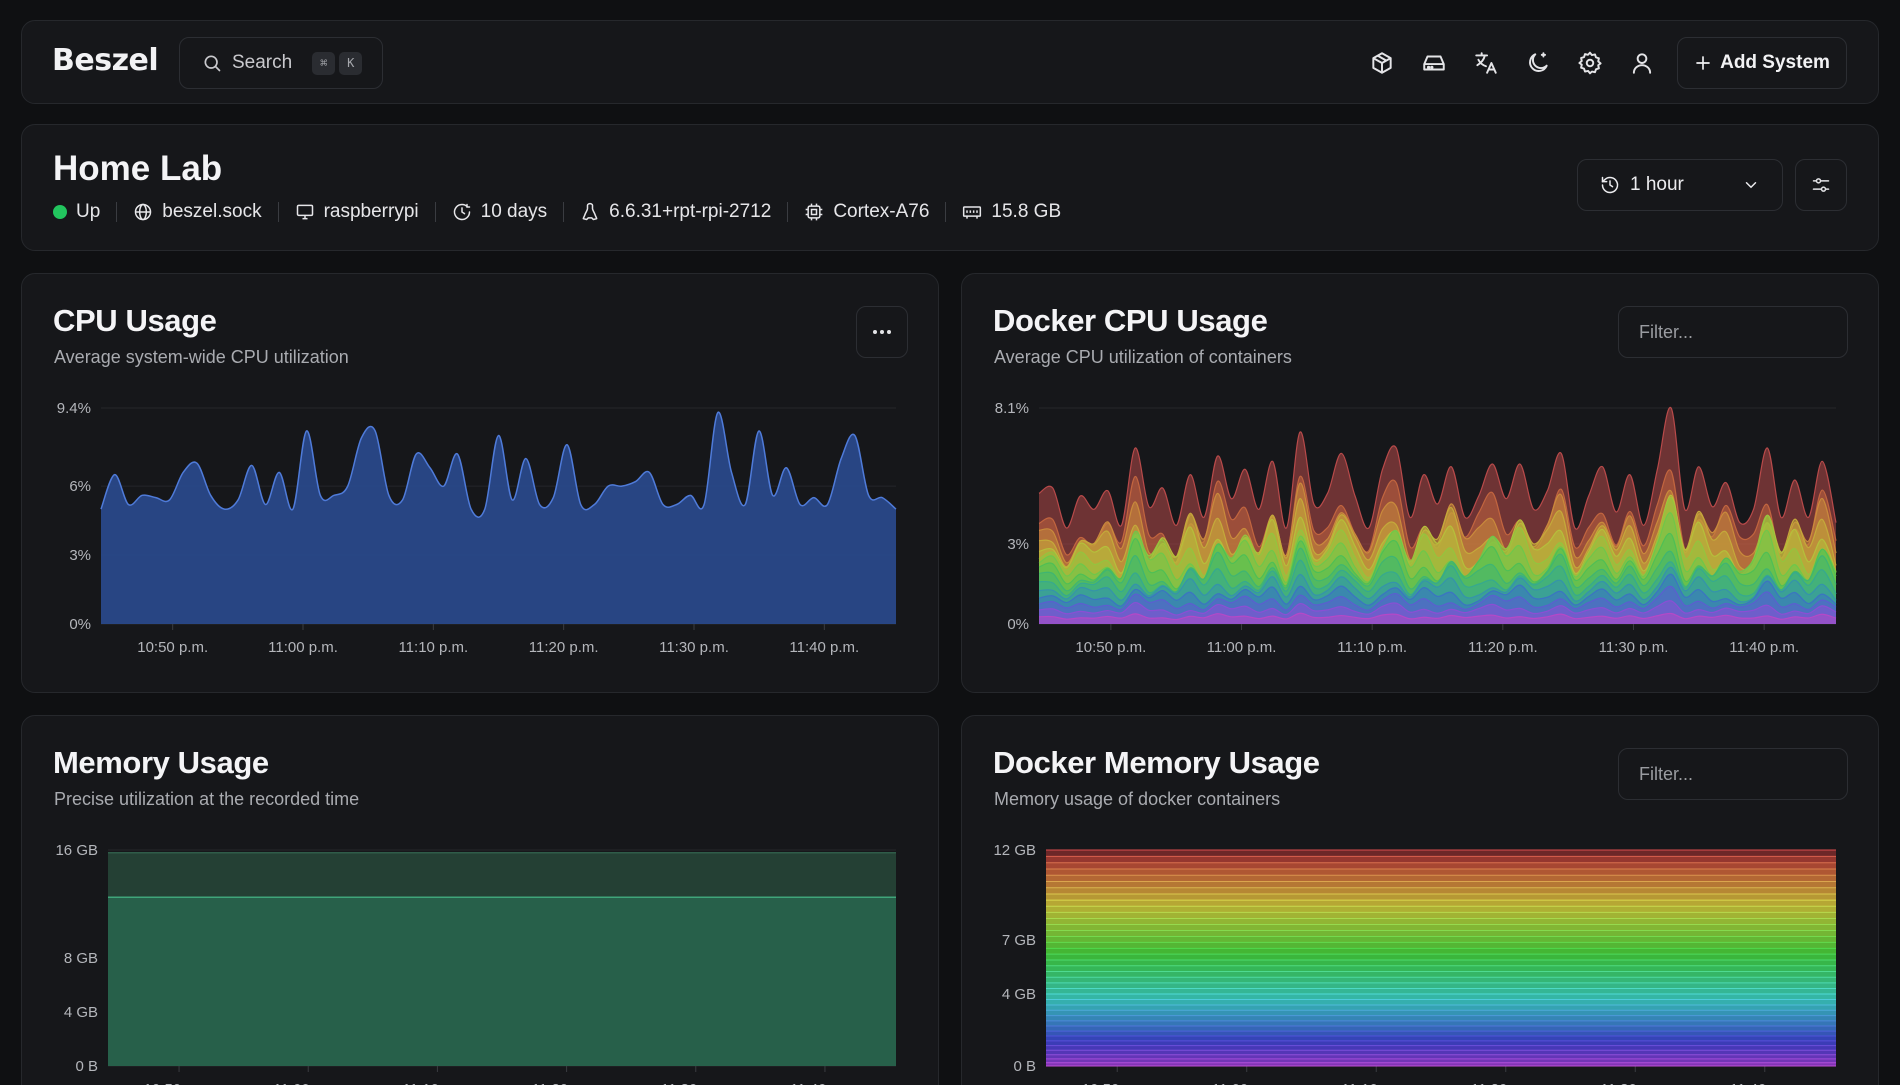 This screenshot has width=1900, height=1085. I want to click on status-dot-icon, so click(60, 212).